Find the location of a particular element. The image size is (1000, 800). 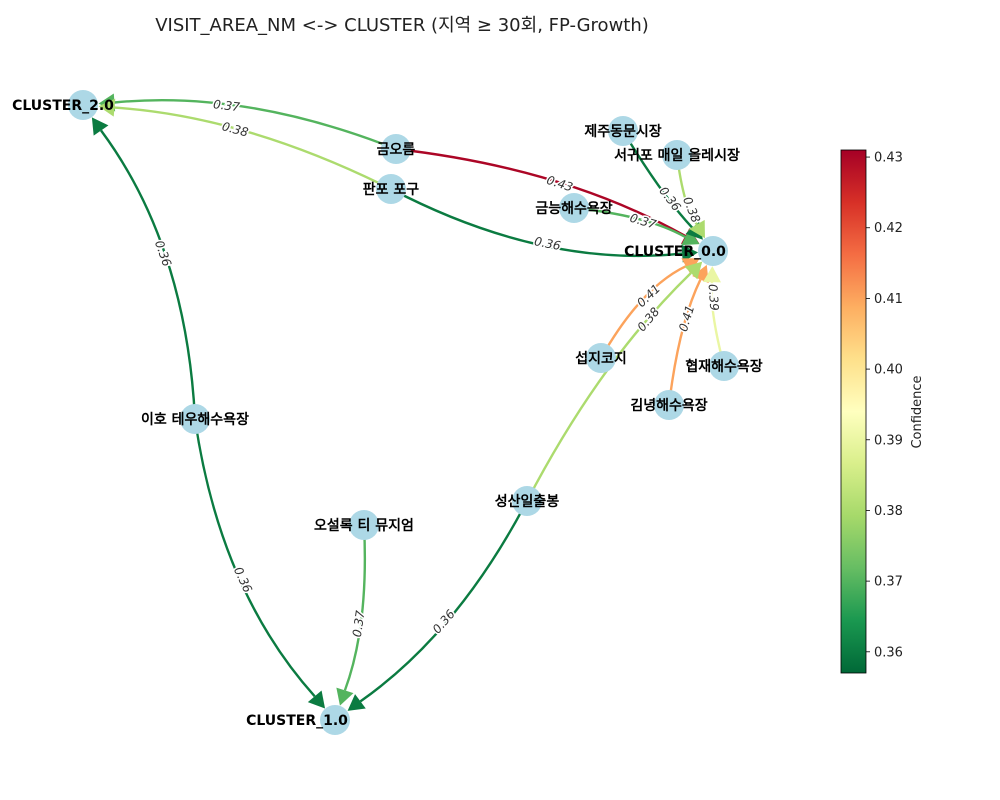

edge-label-jeju_dongmun-to-c0: 0.36 is located at coordinates (670, 199).